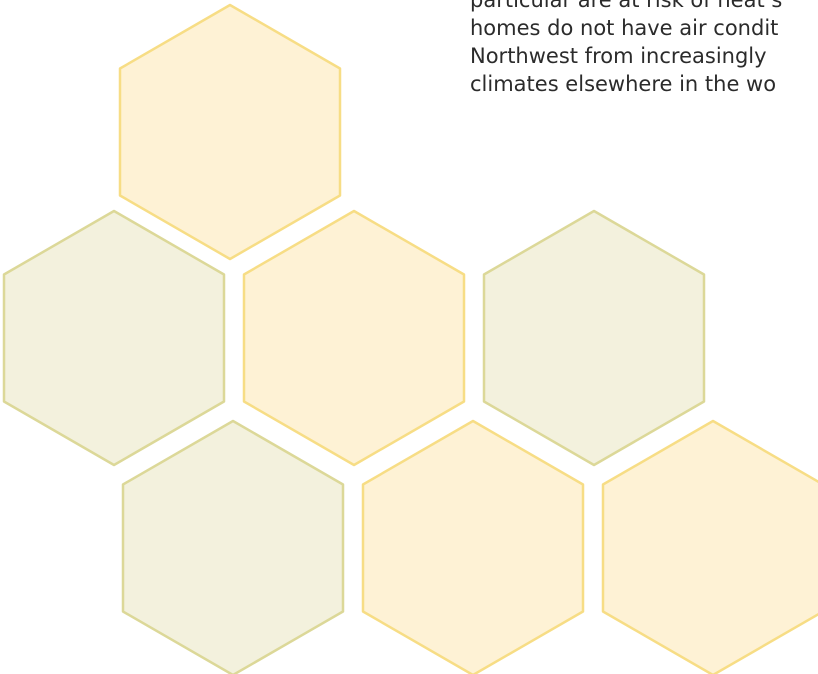  Describe the element at coordinates (623, 84) in the screenshot. I see `text-line-4: climates elsewhere in the wo` at that location.